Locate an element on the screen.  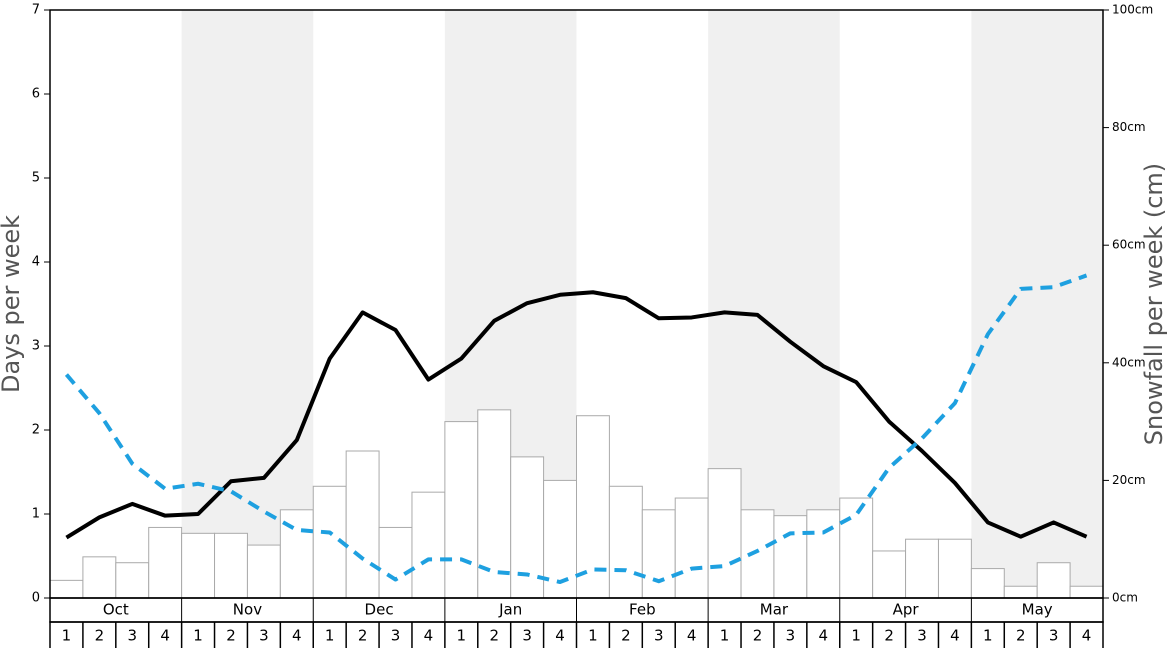
month-label: Oct is located at coordinates (116, 610).